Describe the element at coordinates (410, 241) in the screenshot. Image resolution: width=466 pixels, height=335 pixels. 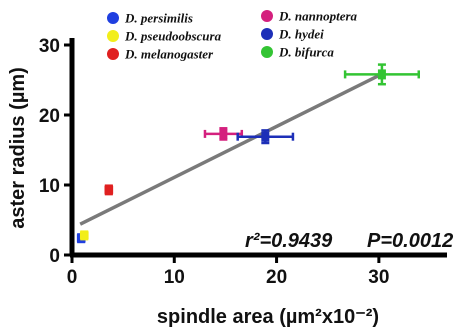
I see `p-value-annotation: P=0.0012` at that location.